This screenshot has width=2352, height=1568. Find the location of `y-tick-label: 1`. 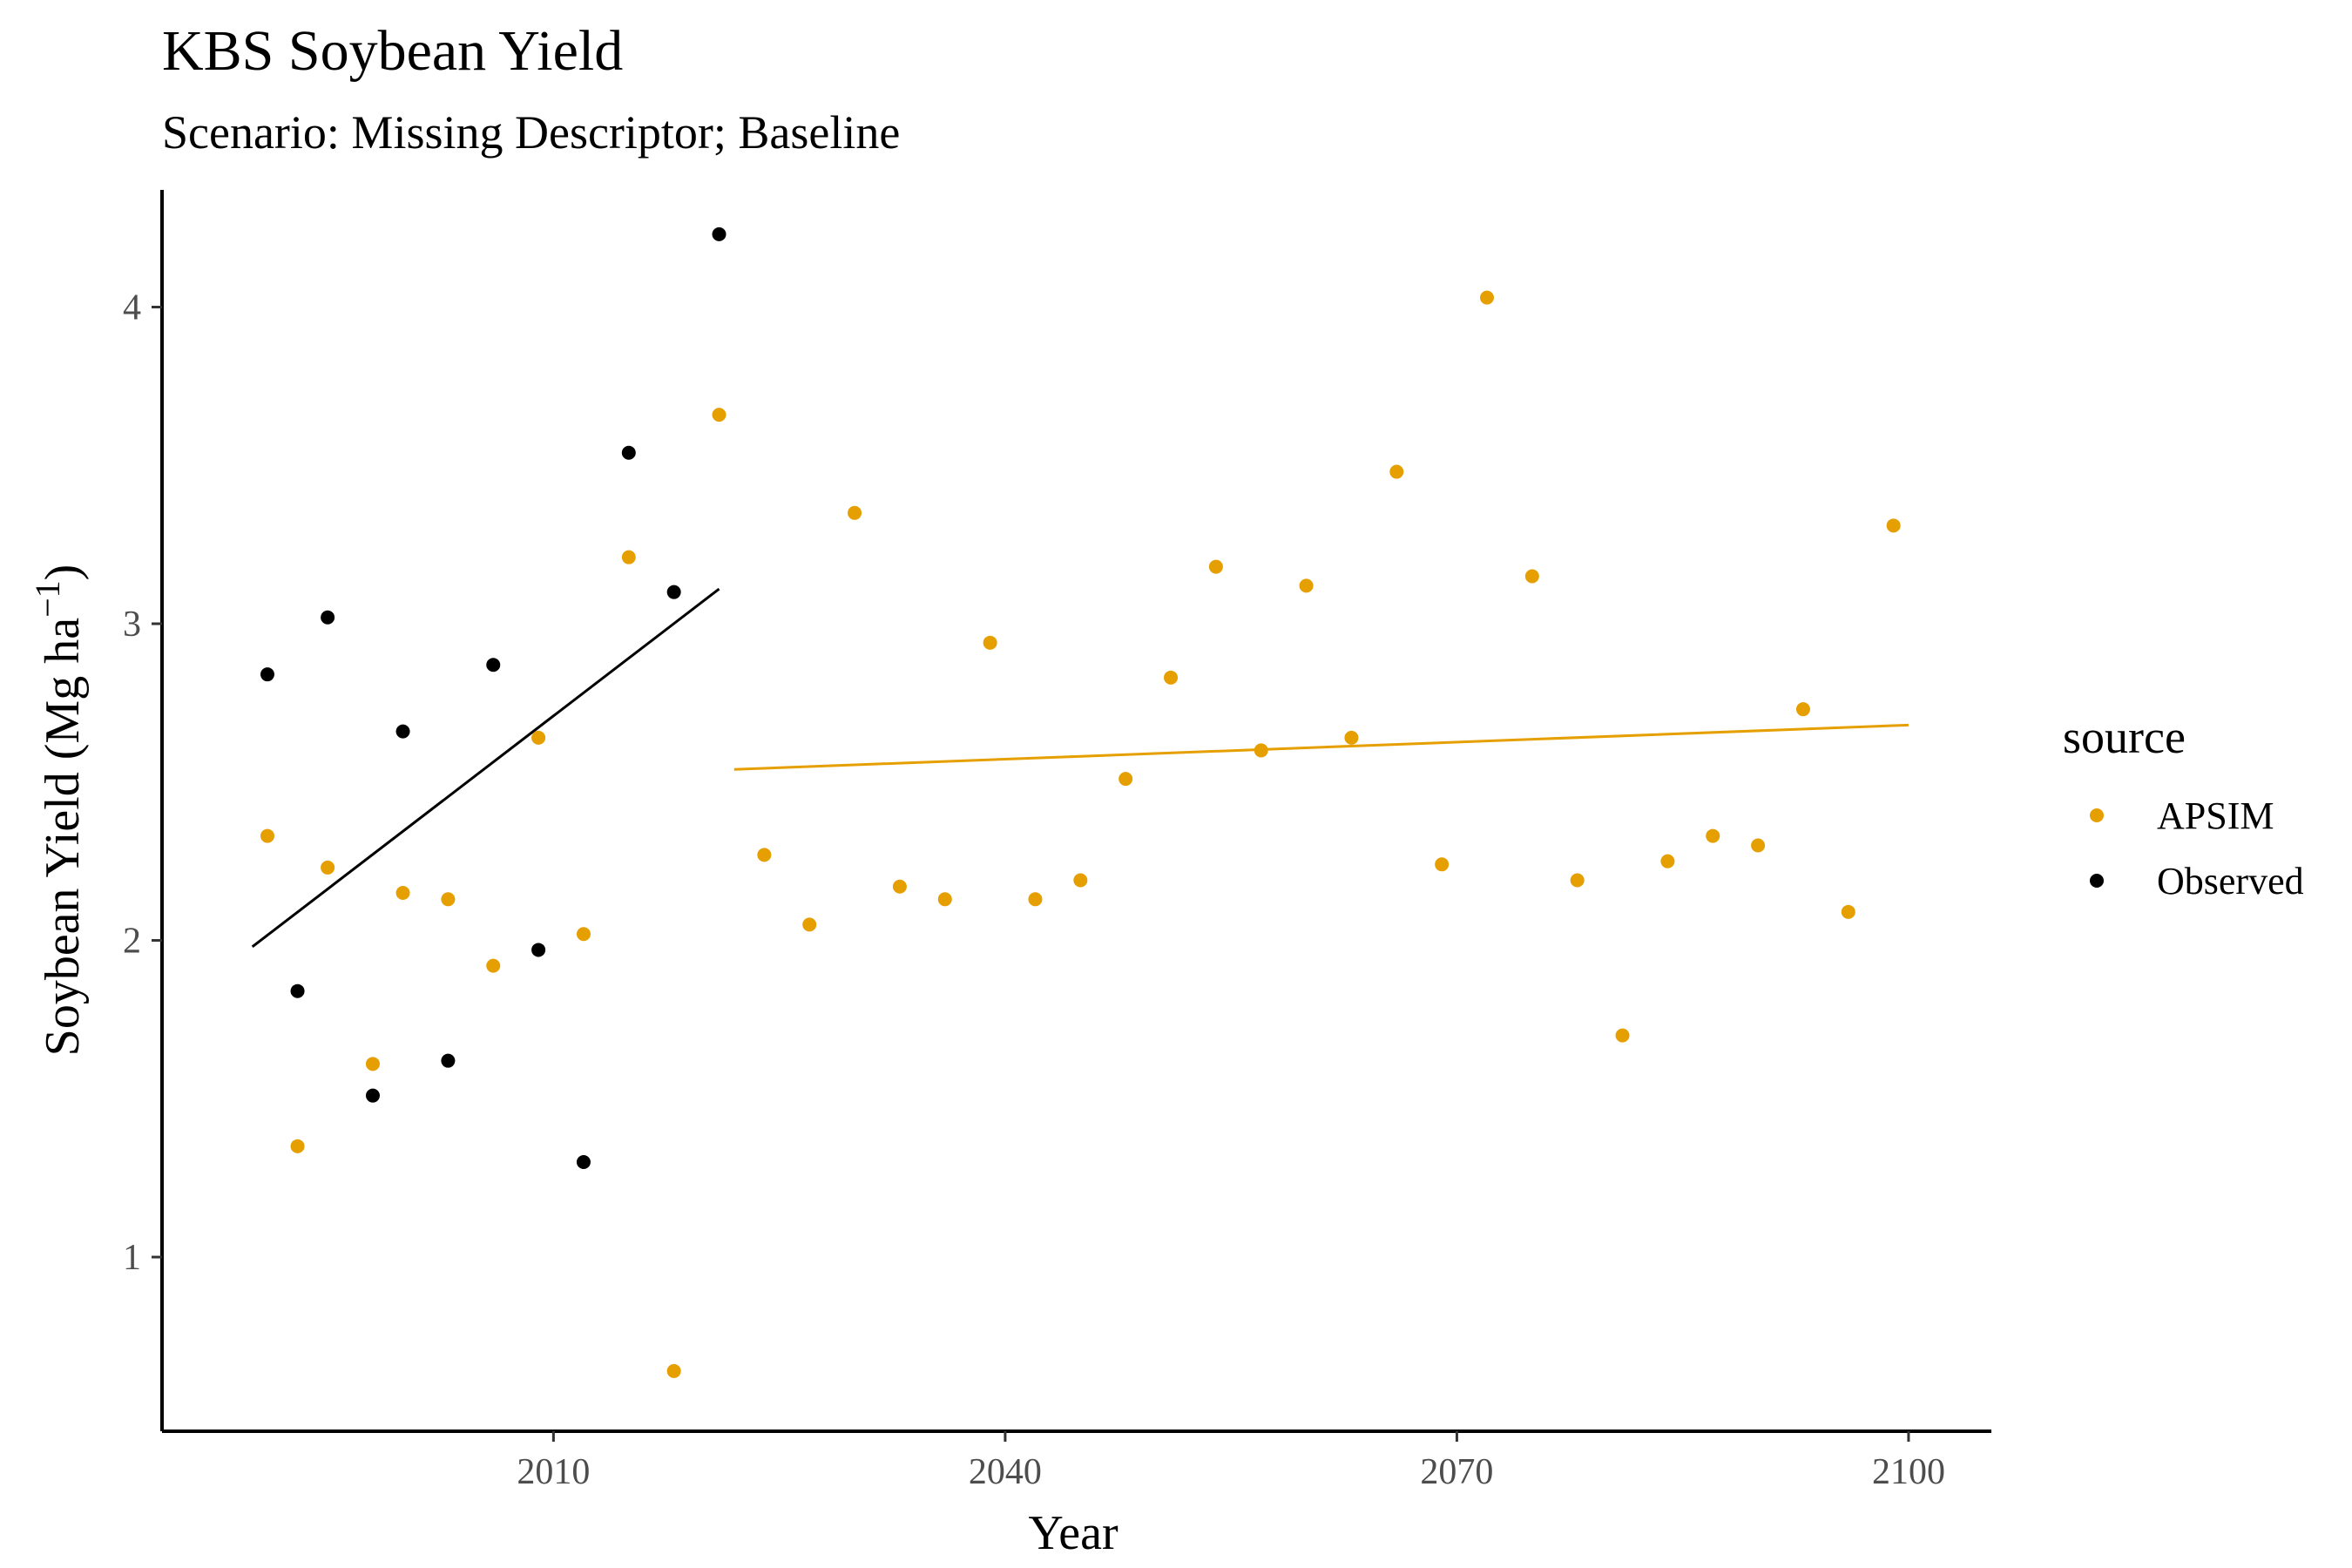

y-tick-label: 1 is located at coordinates (132, 1258).